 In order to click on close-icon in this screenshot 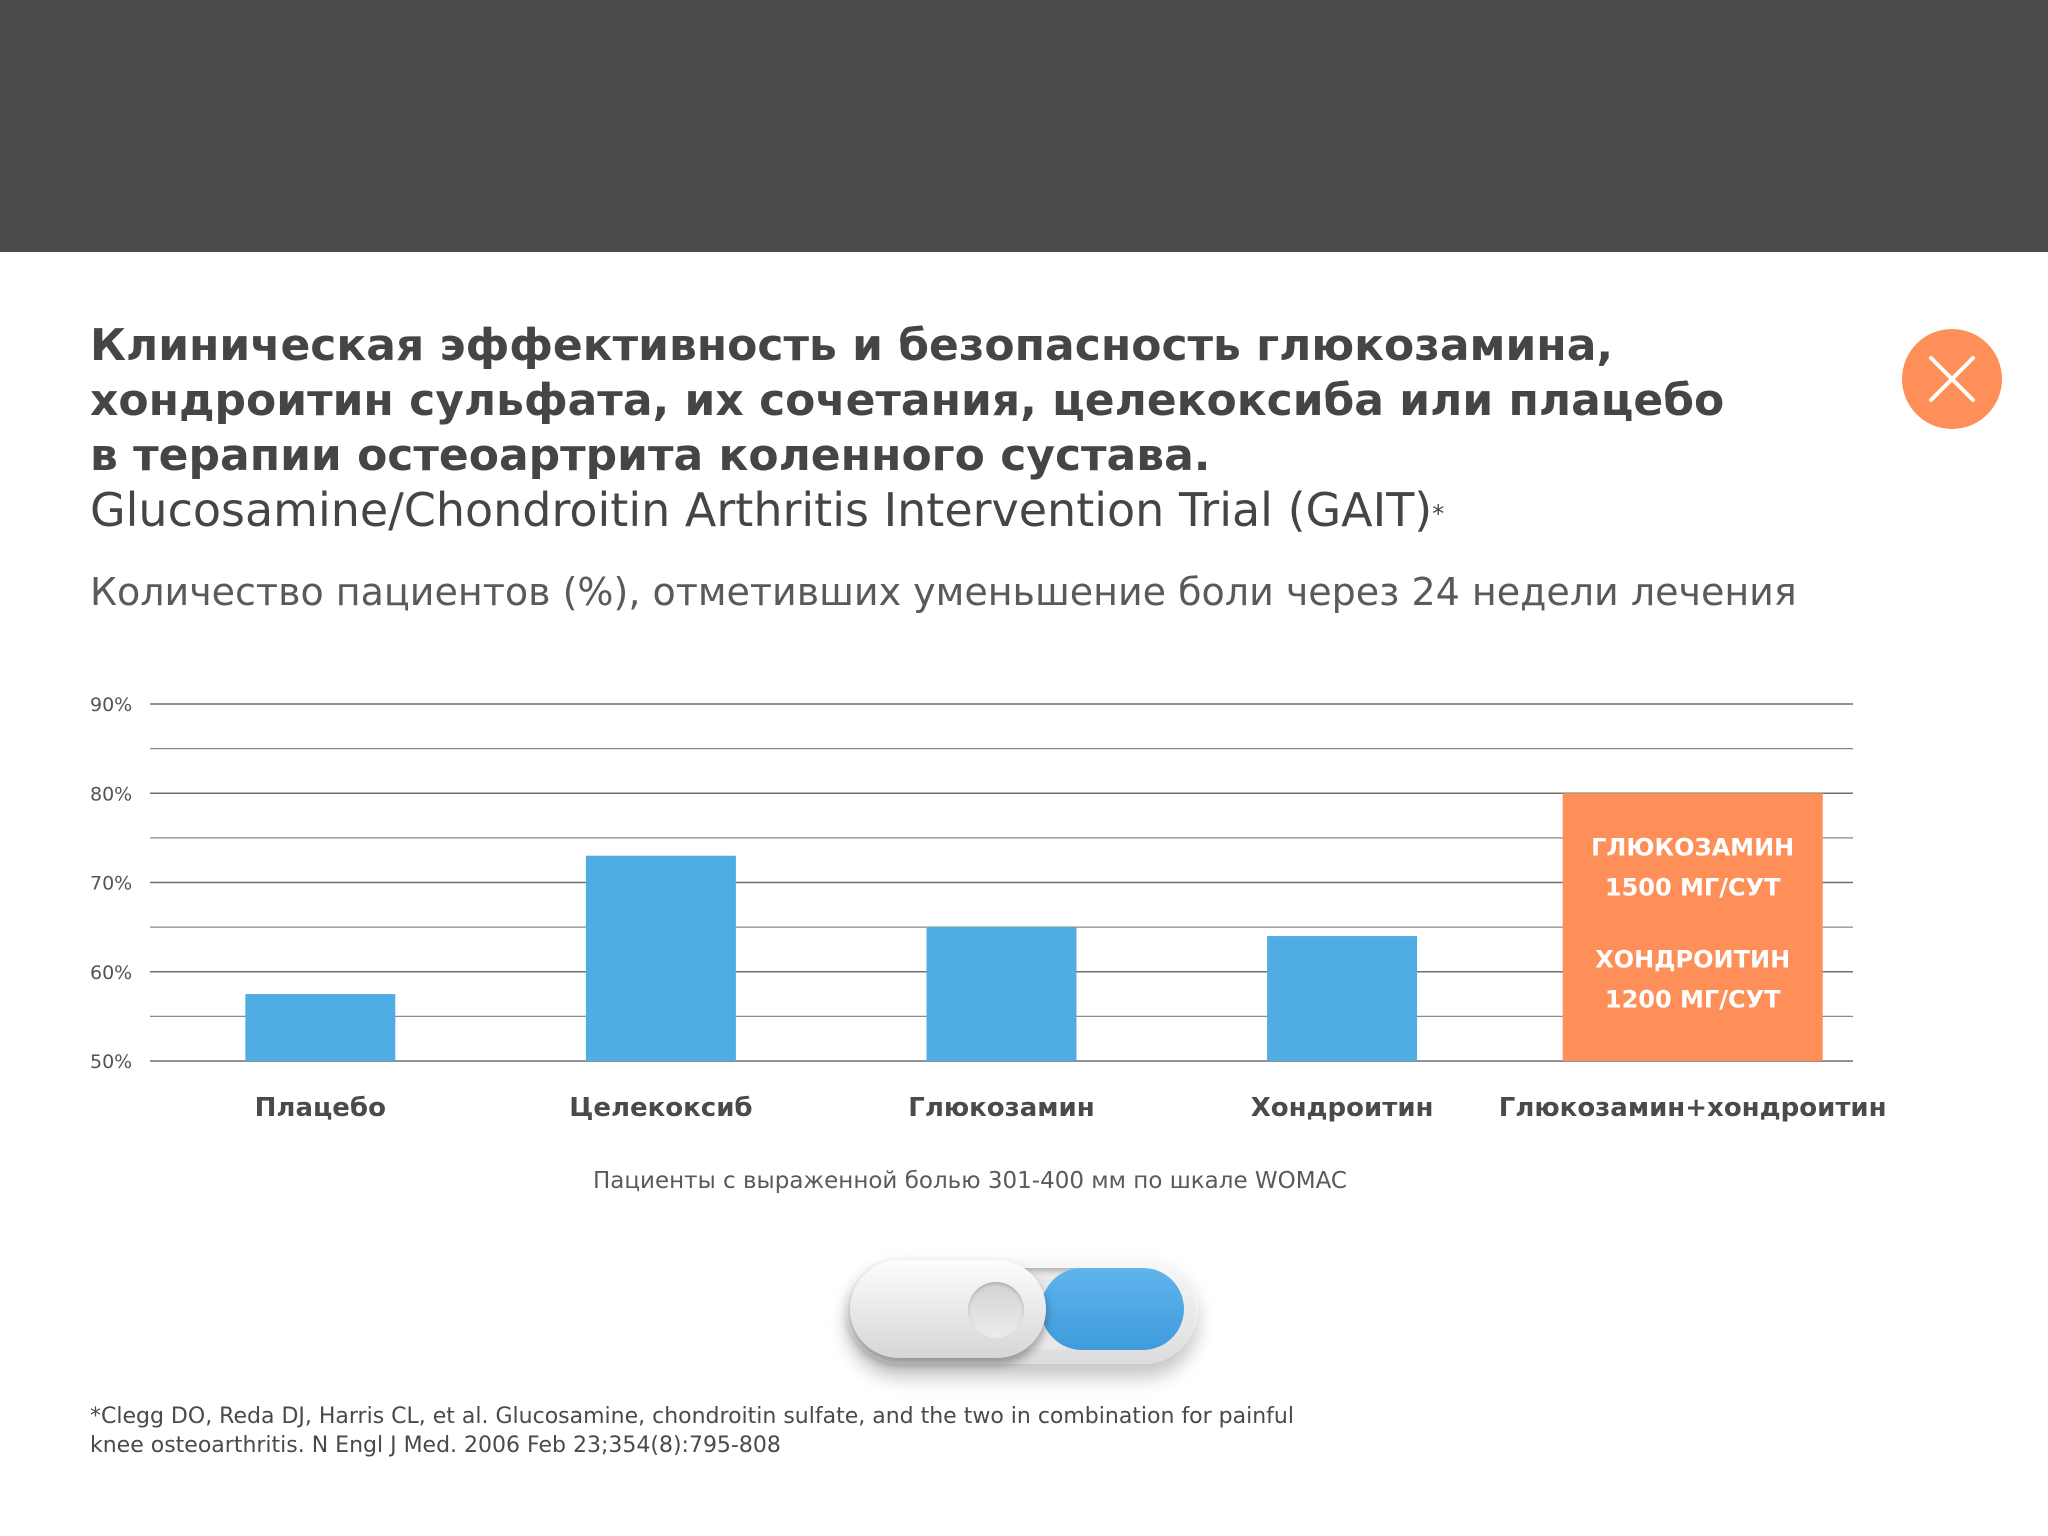, I will do `click(1952, 379)`.